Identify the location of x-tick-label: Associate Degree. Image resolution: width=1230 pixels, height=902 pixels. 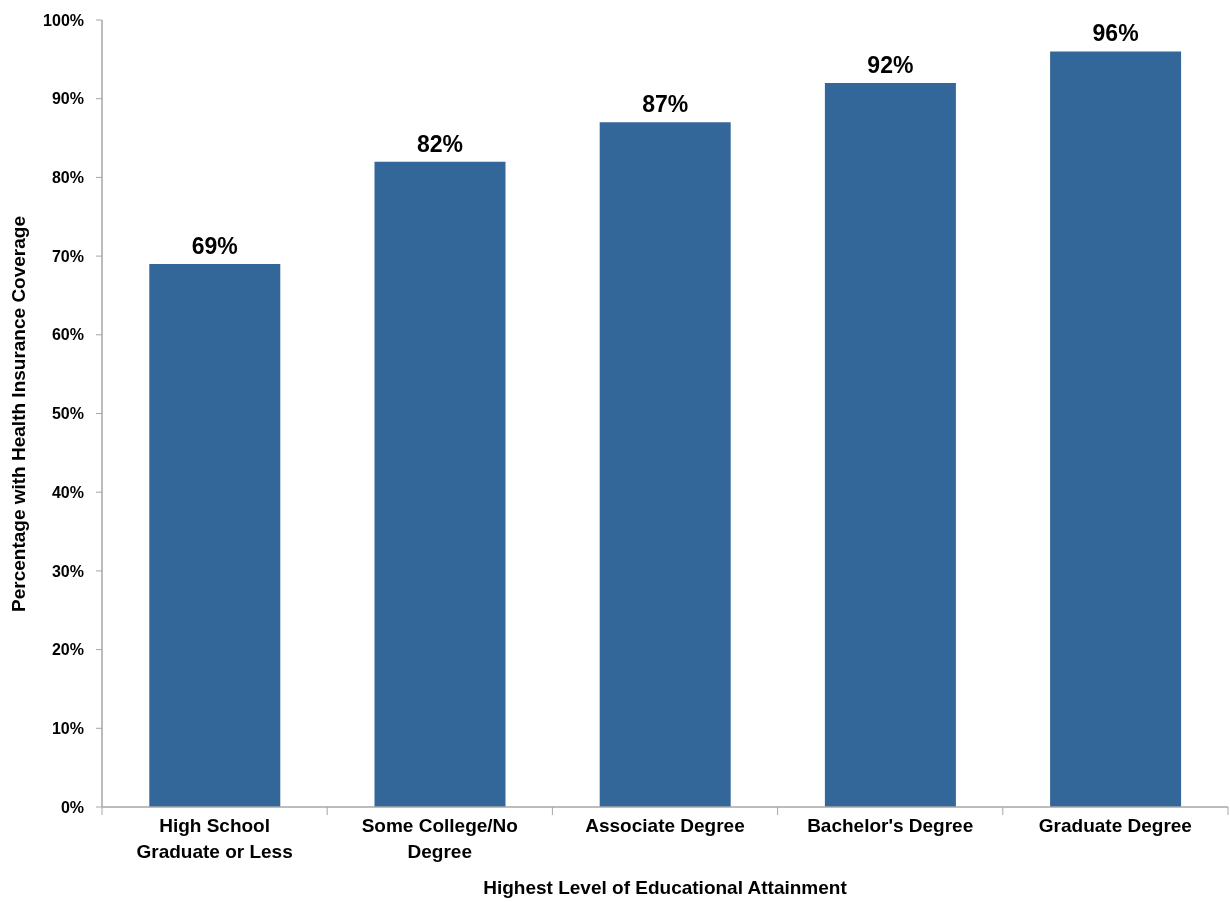
(665, 826).